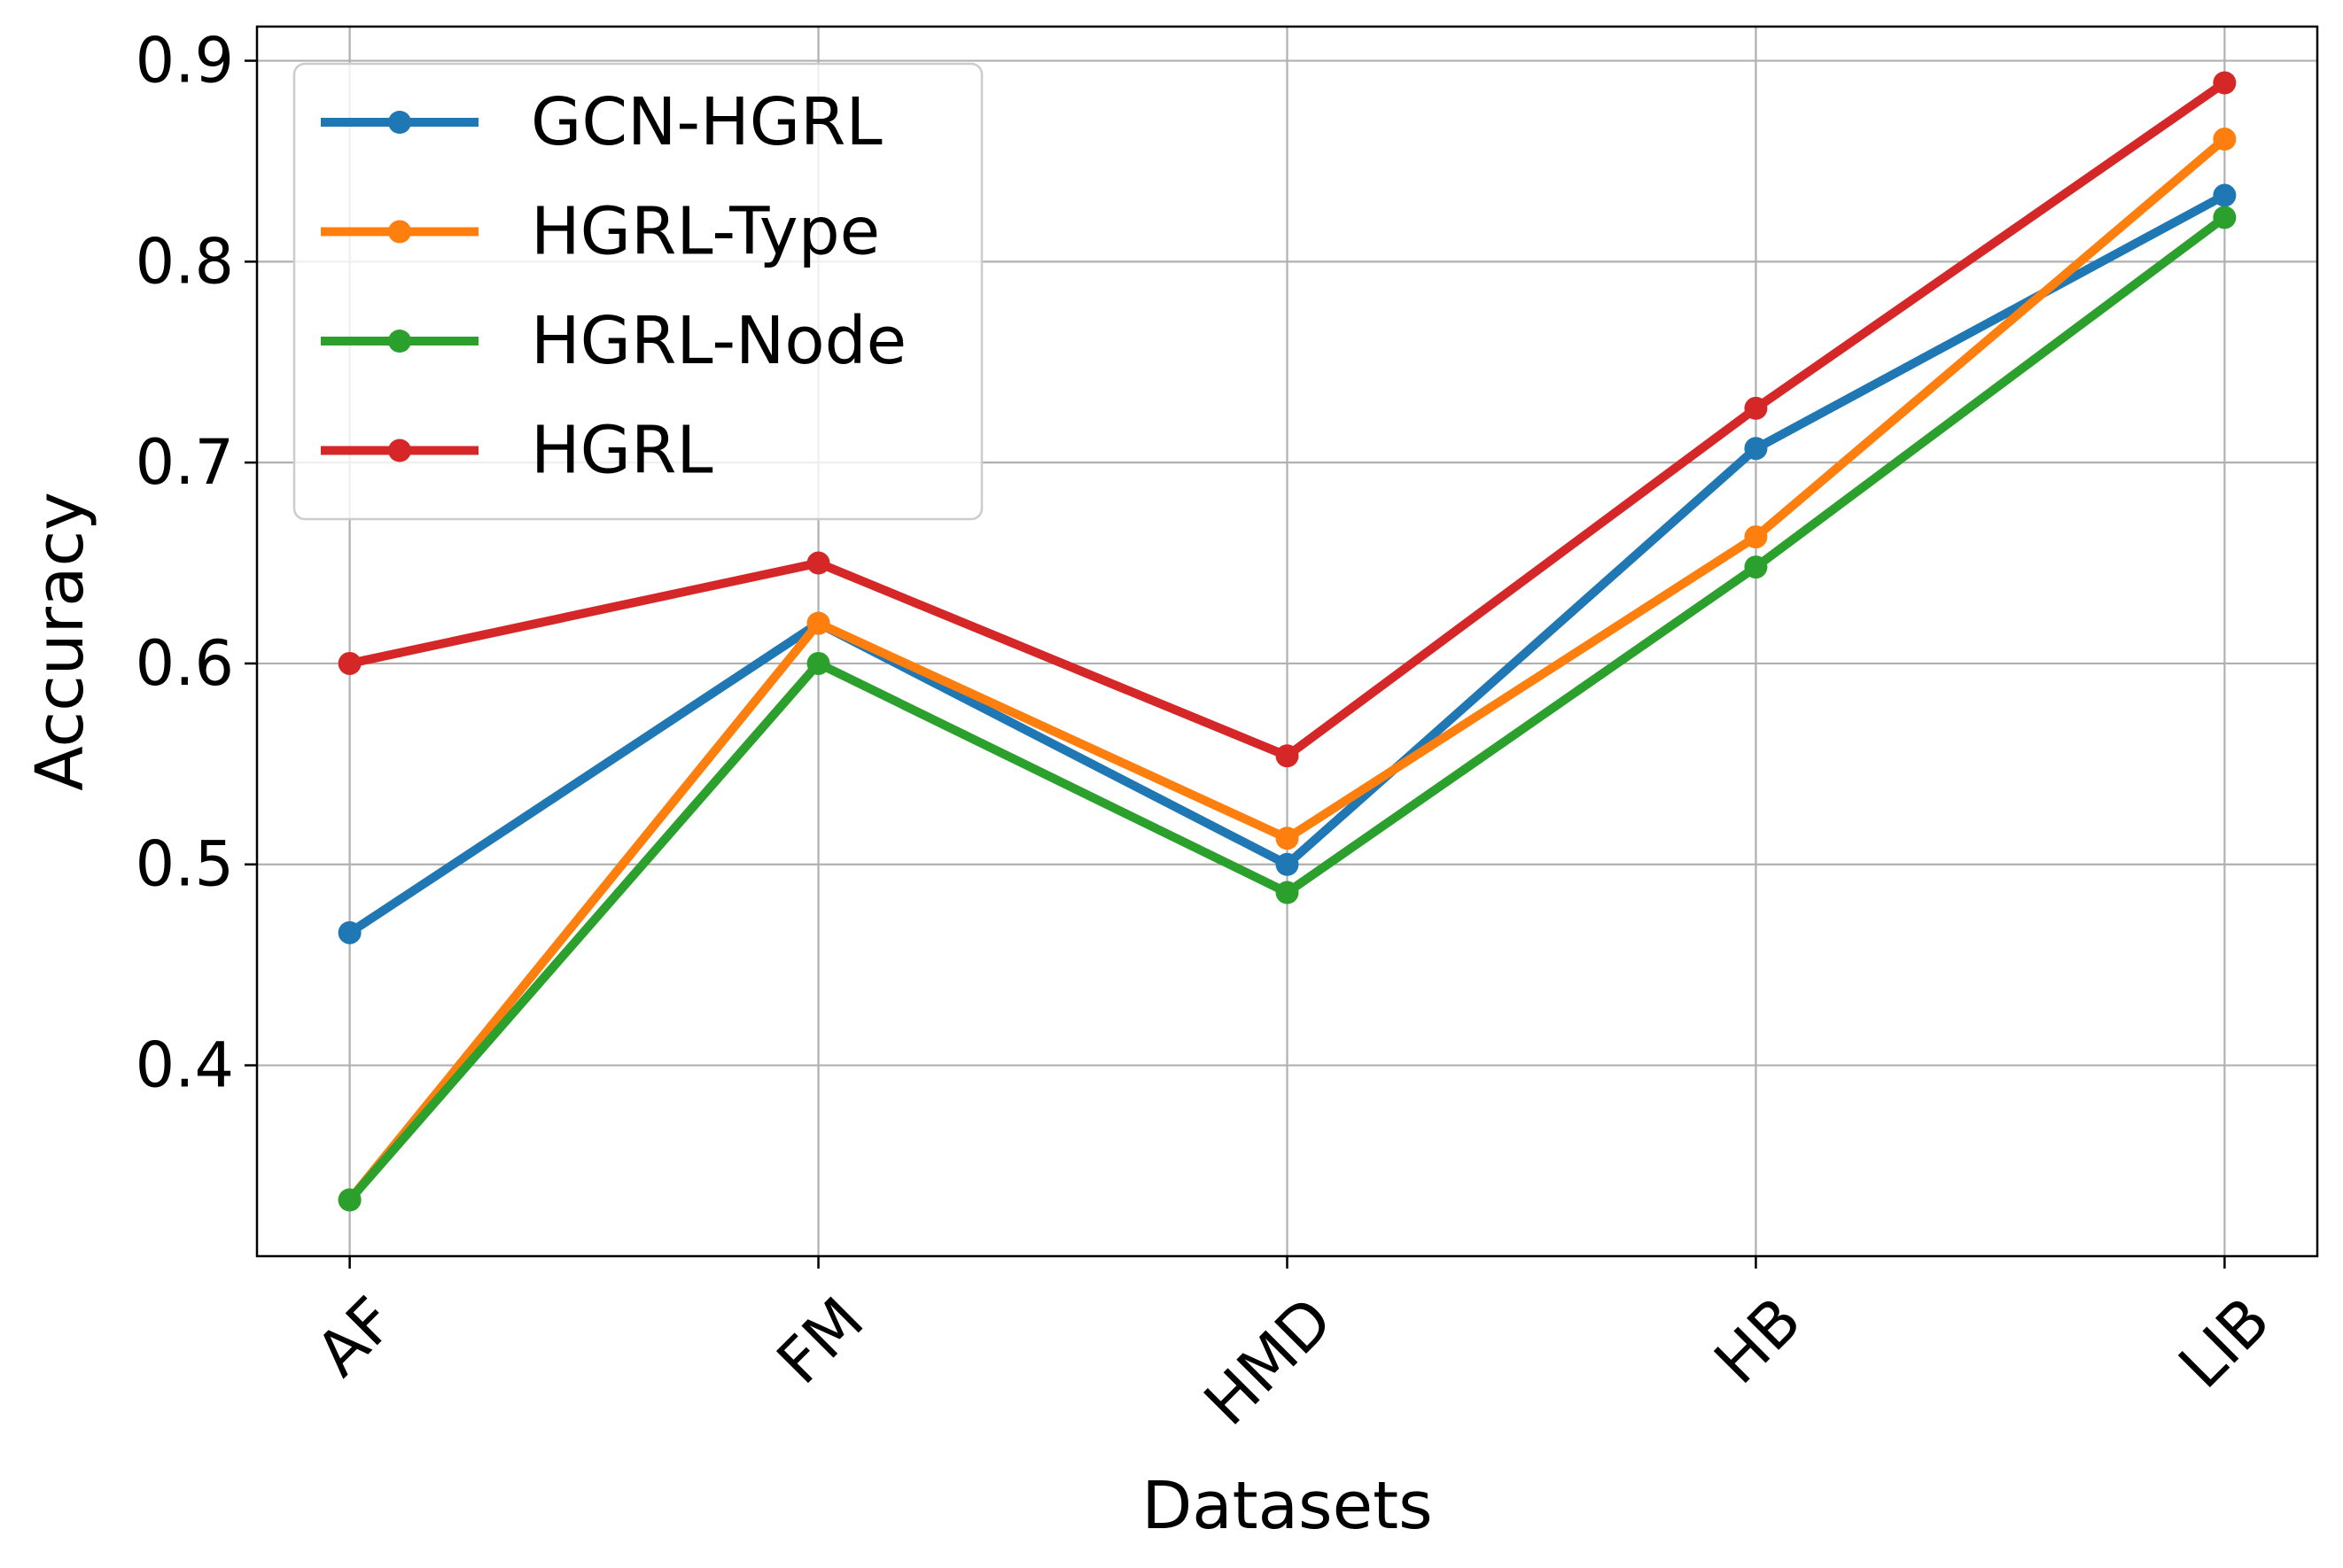 Image resolution: width=2343 pixels, height=1568 pixels. What do you see at coordinates (517, 451) in the screenshot?
I see `legend-item: HGRL` at bounding box center [517, 451].